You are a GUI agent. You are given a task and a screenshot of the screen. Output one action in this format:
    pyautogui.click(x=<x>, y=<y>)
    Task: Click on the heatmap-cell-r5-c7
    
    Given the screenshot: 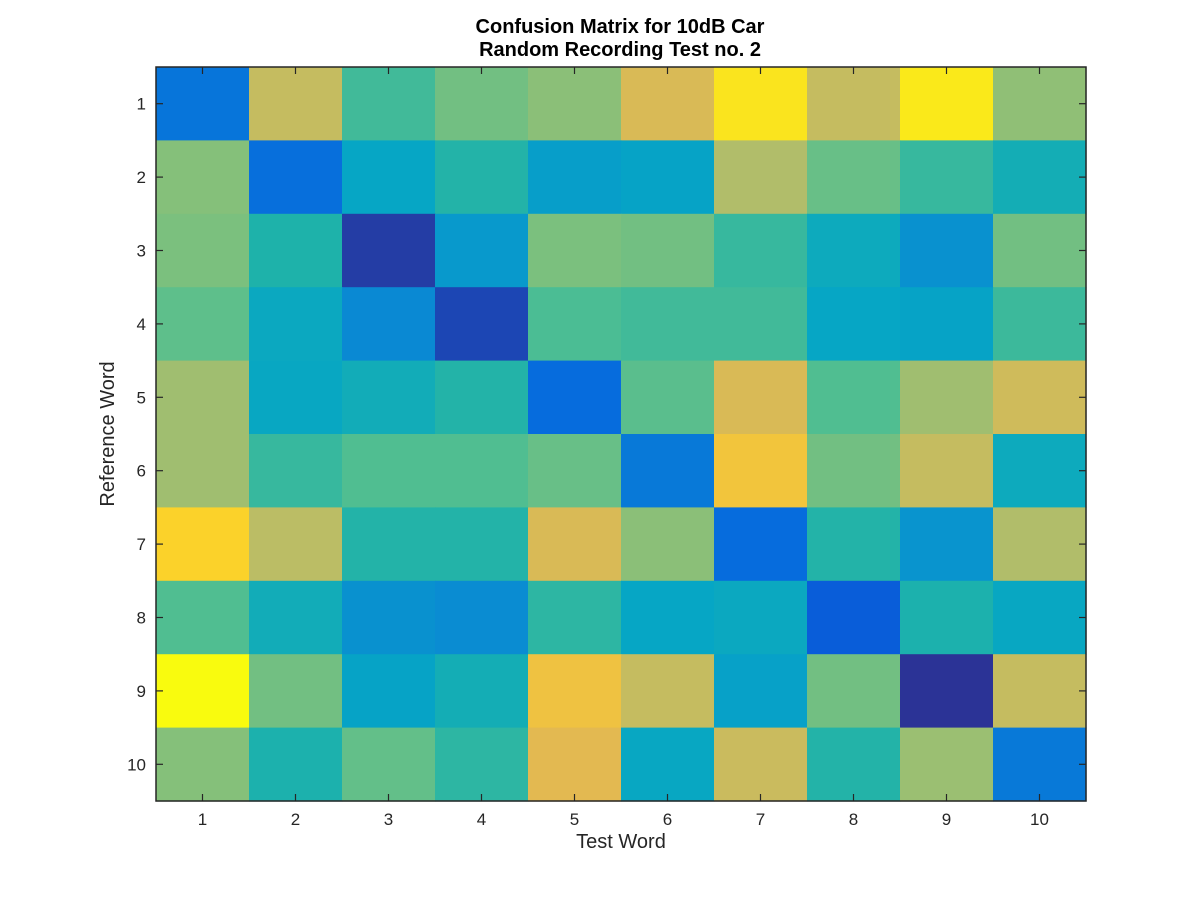 What is the action you would take?
    pyautogui.click(x=761, y=397)
    